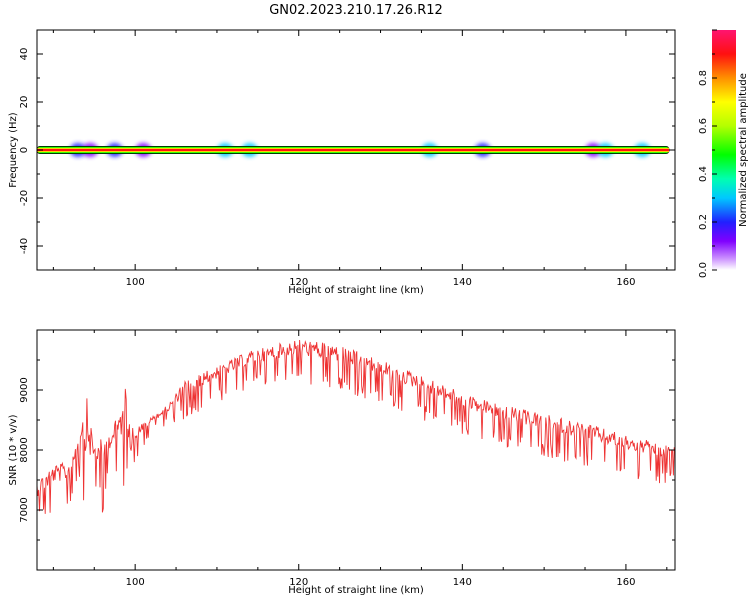  Describe the element at coordinates (13, 150) in the screenshot. I see `spectrogram-y-axis-label: Frequency (Hz)` at that location.